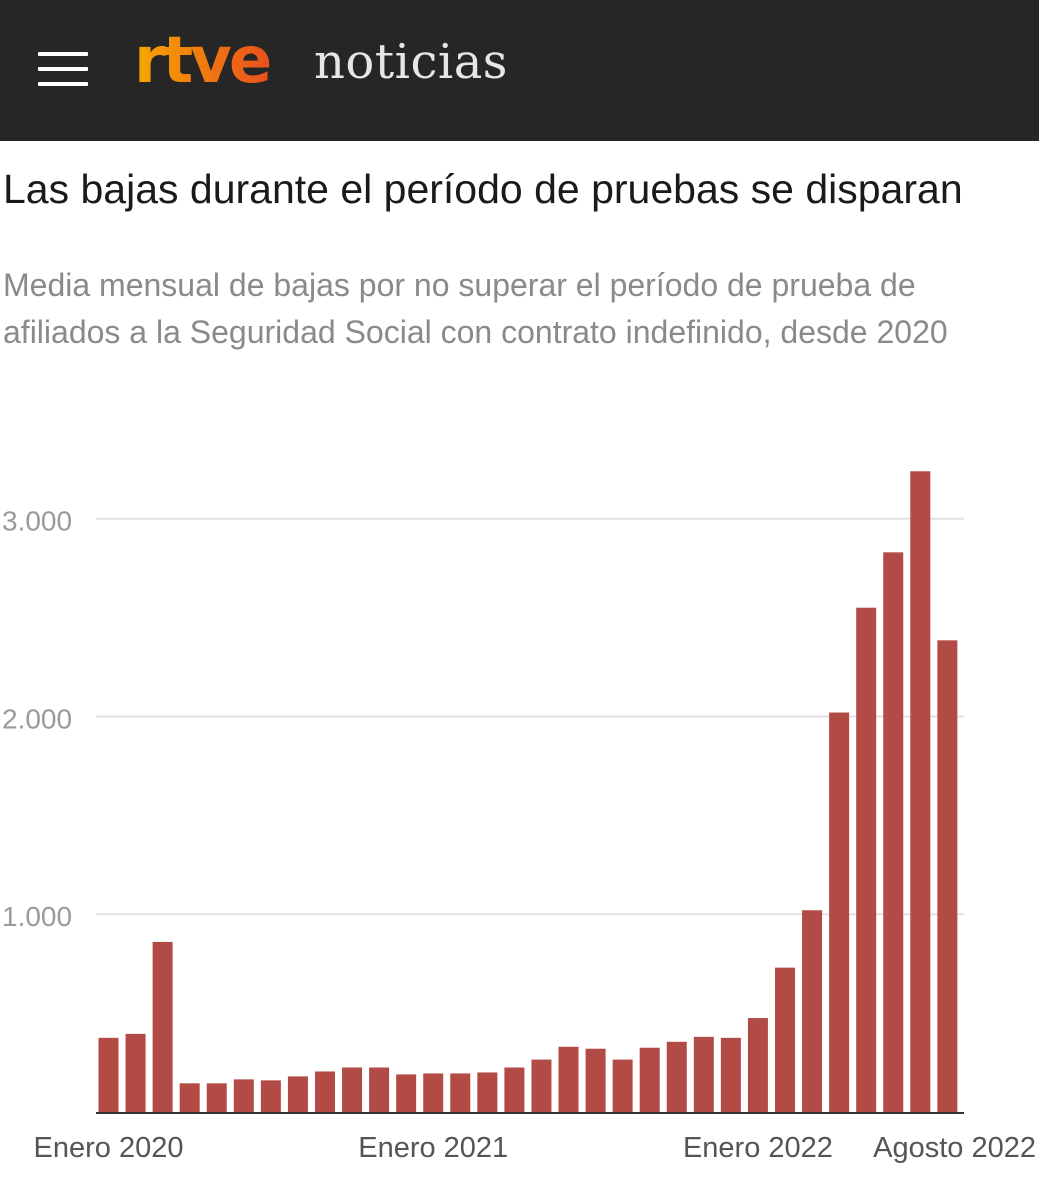 Image resolution: width=1039 pixels, height=1200 pixels. I want to click on y-axis-labels: 1.000 2.000 3.000, so click(37, 719).